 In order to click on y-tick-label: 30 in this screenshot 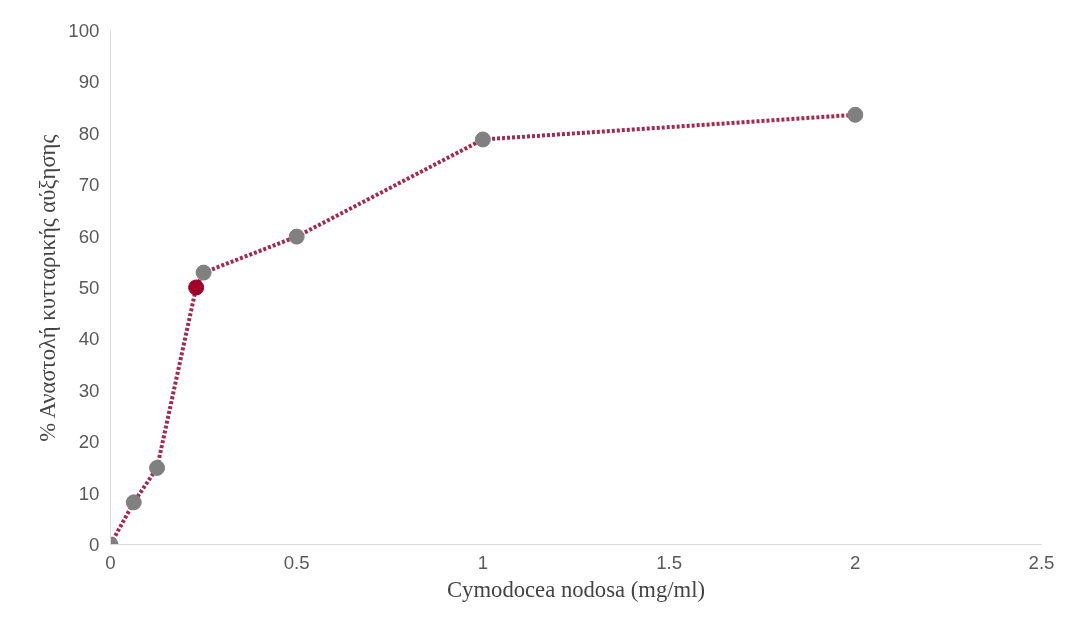, I will do `click(89, 390)`.